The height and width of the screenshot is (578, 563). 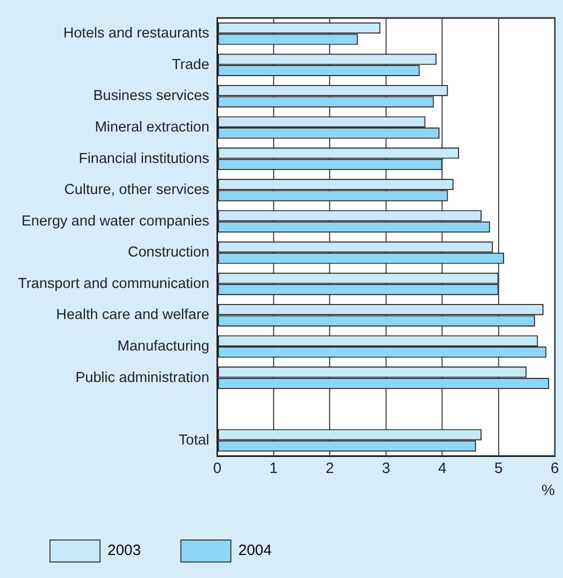 I want to click on y-tick-label: Mineral extraction, so click(x=152, y=128).